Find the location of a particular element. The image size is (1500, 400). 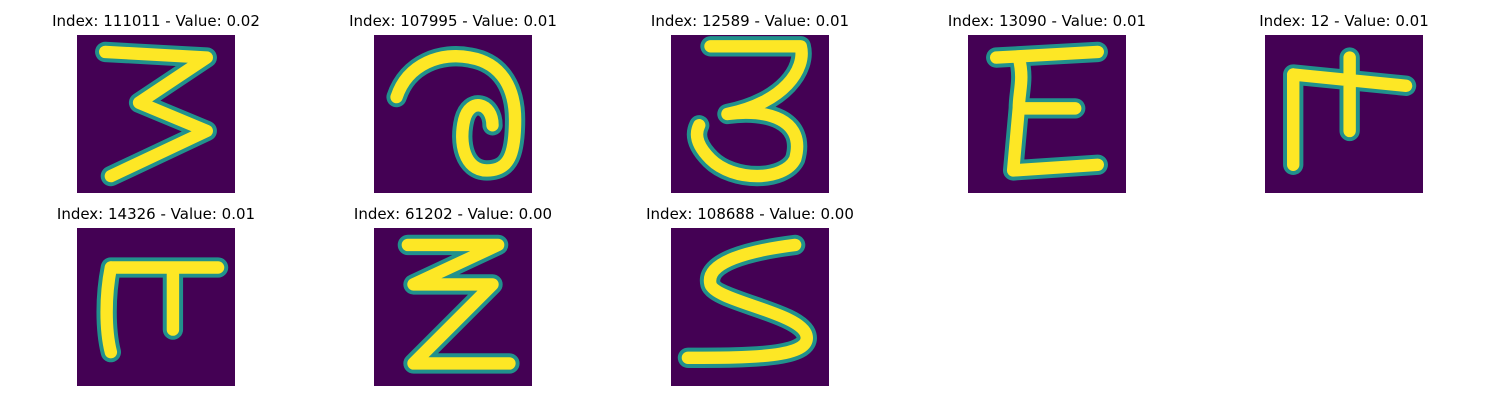

panel-title: Index: 12 - Value: 0.01 is located at coordinates (1344, 21).